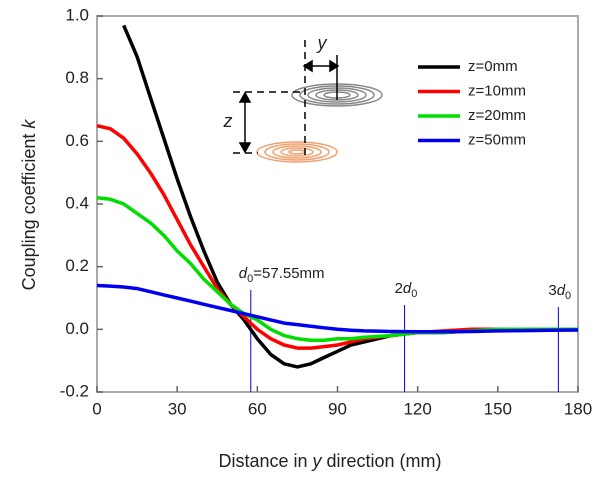 The width and height of the screenshot is (610, 479). I want to click on y-tick-label: -0.2, so click(74, 390).